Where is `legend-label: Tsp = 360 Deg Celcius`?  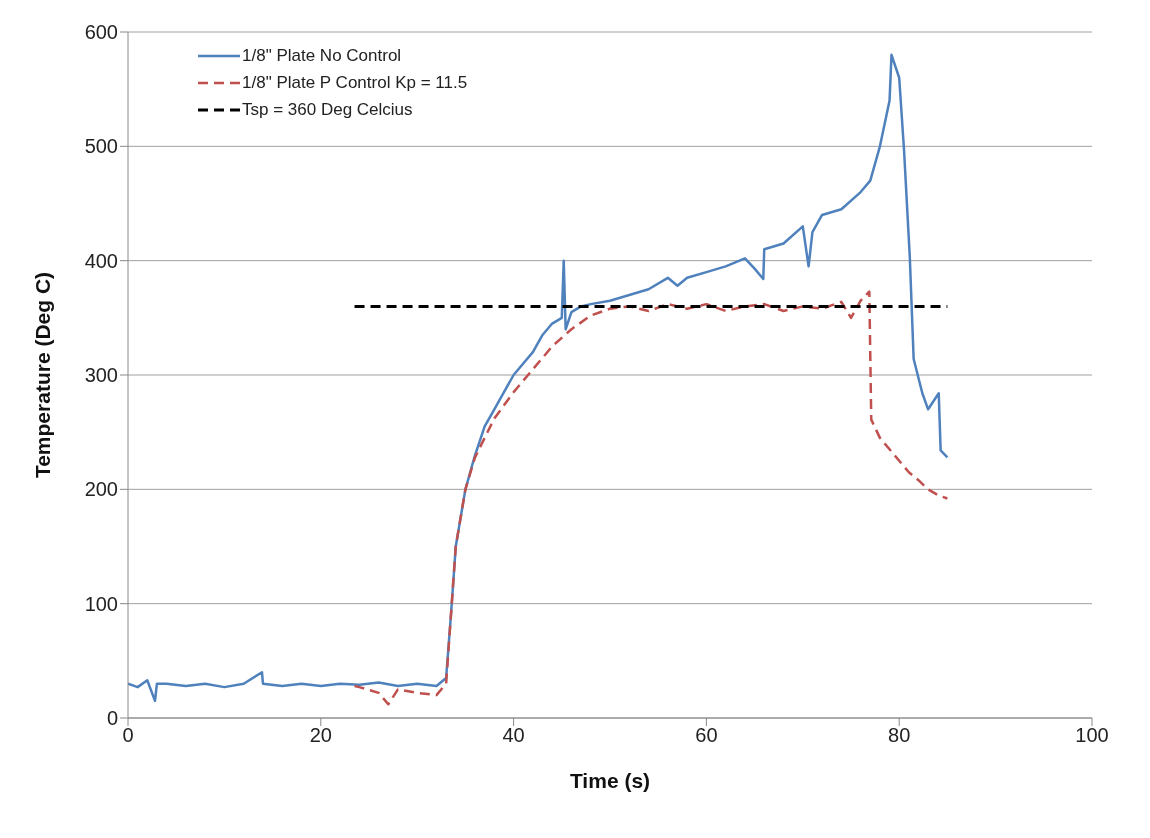 legend-label: Tsp = 360 Deg Celcius is located at coordinates (327, 109).